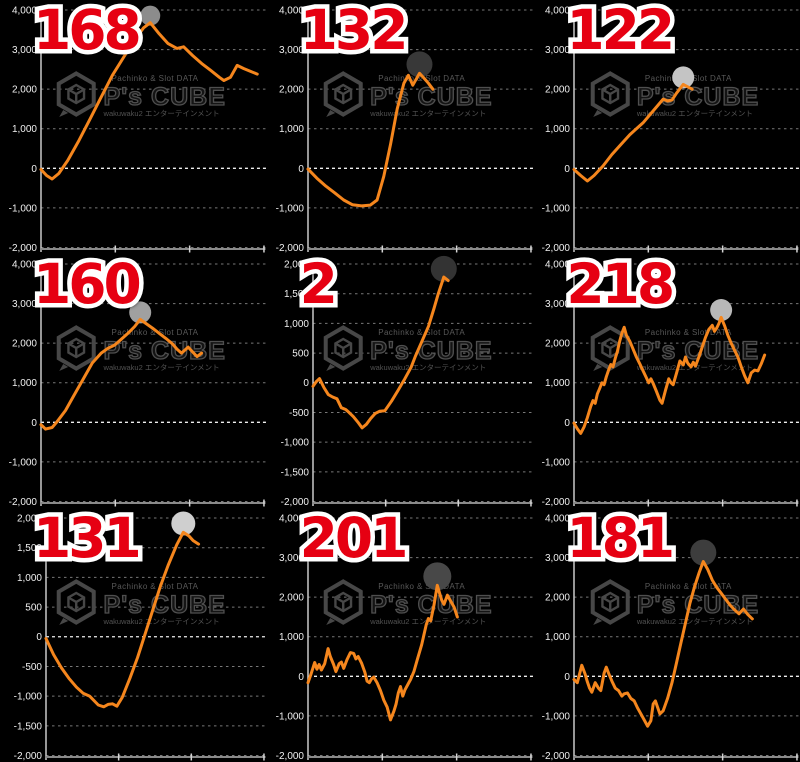 The image size is (800, 762). I want to click on result-number: 131 131, so click(88, 539).